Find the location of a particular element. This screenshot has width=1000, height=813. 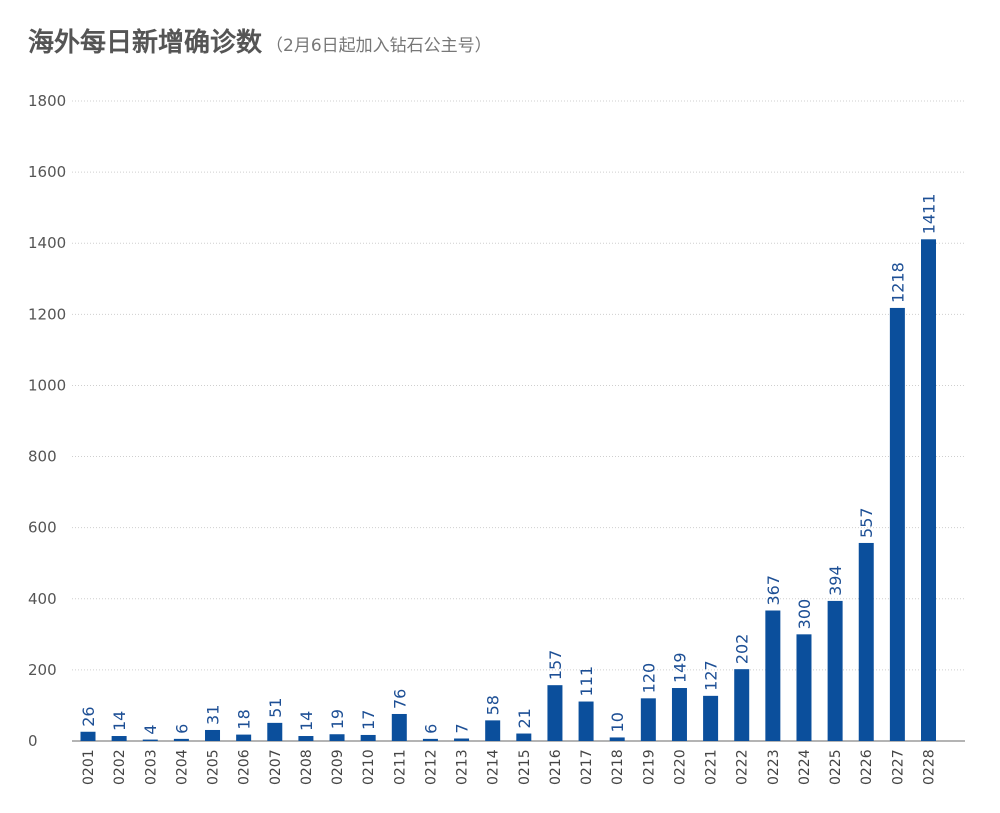

data-label: 394 is located at coordinates (835, 580).